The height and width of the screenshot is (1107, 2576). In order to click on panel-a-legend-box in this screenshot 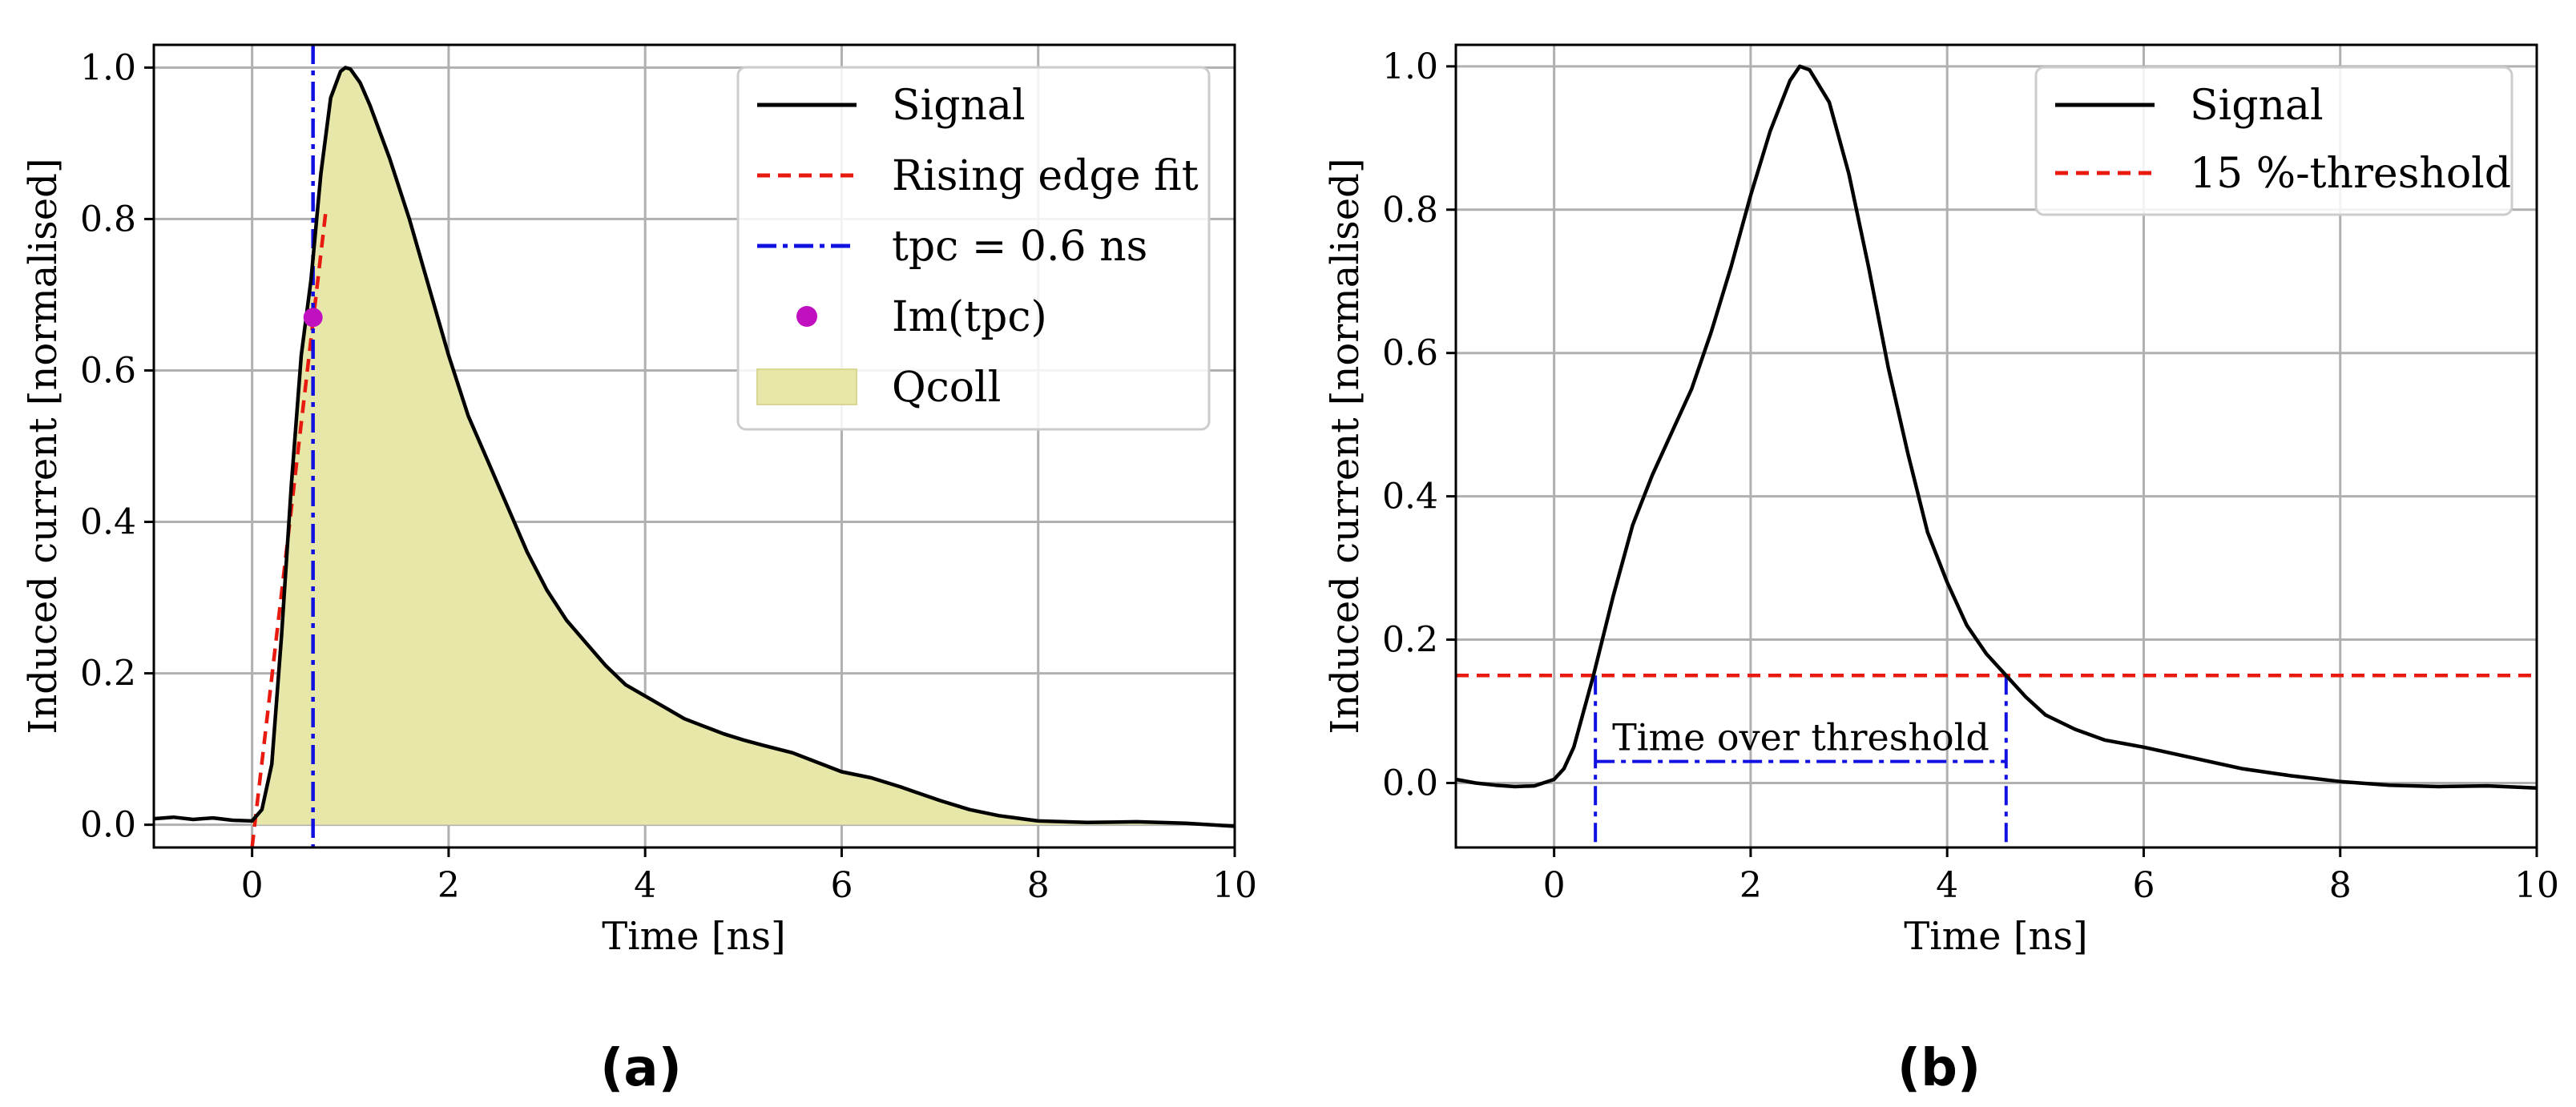, I will do `click(973, 249)`.